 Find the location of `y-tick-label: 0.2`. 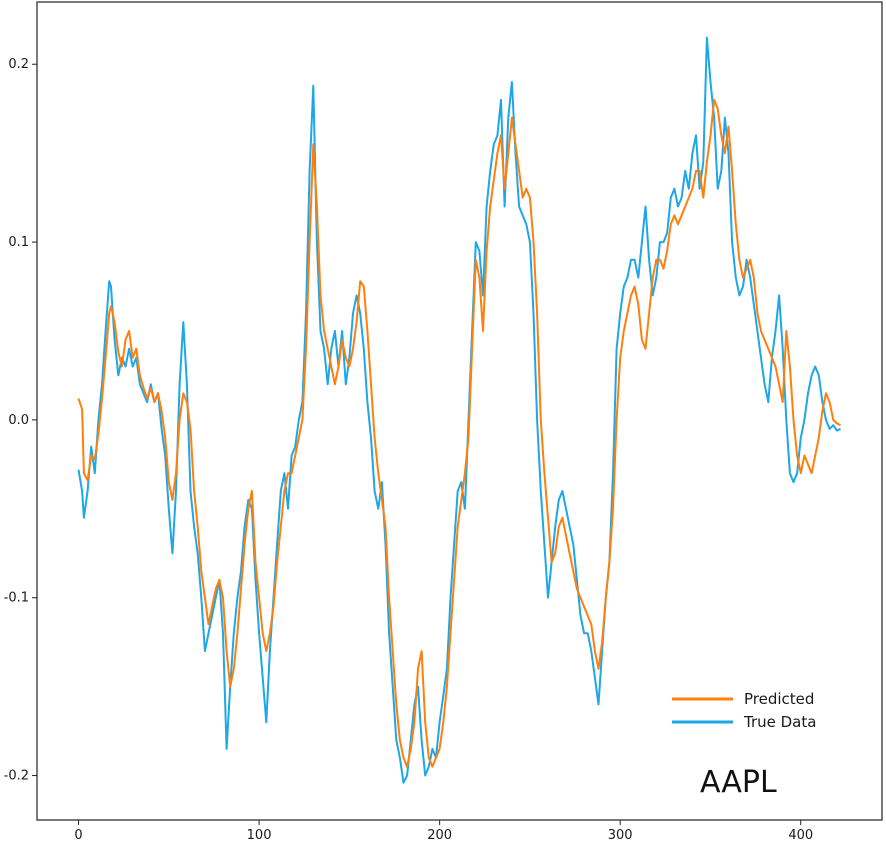

y-tick-label: 0.2 is located at coordinates (18, 64).